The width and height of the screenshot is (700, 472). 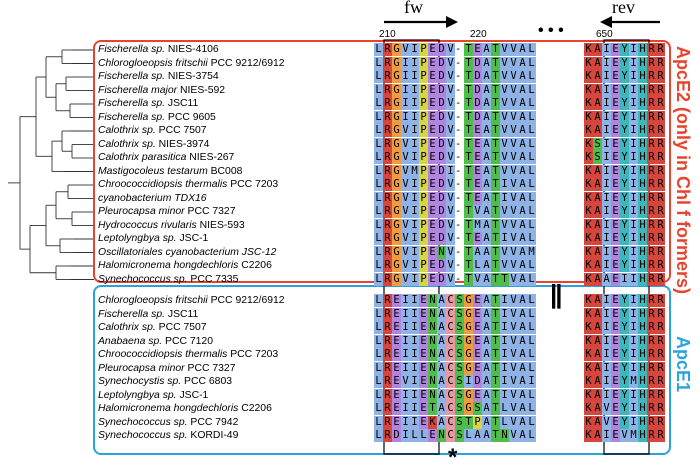 I want to click on species-name: Pleurocapsa minor, so click(x=141, y=211).